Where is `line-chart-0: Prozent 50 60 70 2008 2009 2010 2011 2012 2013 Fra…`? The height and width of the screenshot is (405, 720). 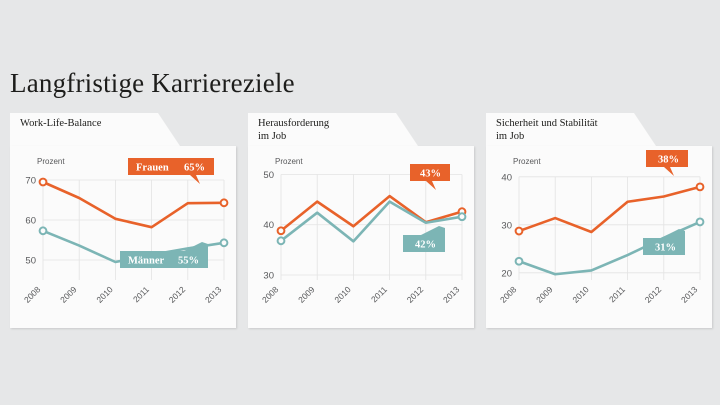 line-chart-0: Prozent 50 60 70 2008 2009 2010 2011 2012 2013 Fra… is located at coordinates (125, 231).